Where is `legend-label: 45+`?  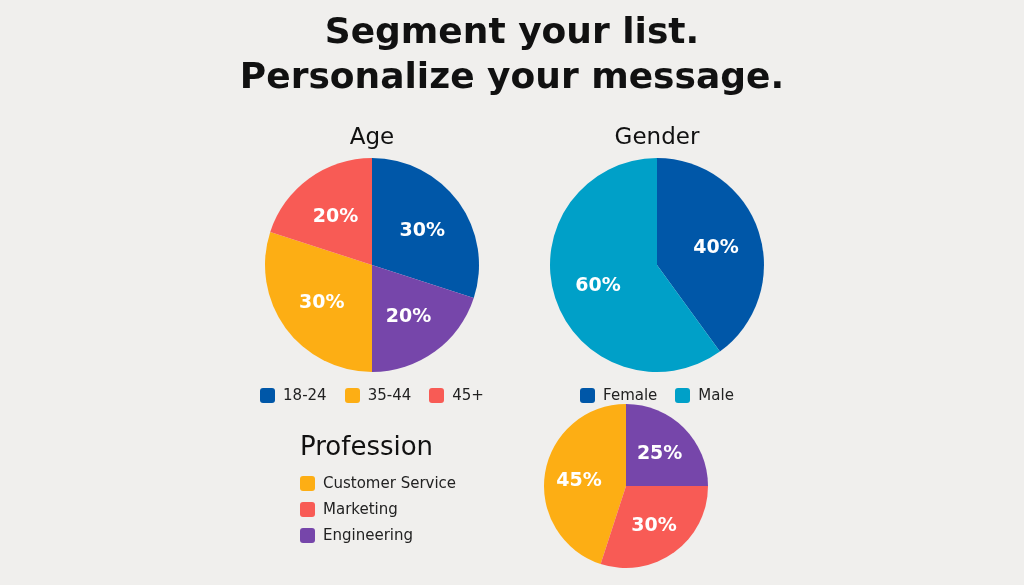 legend-label: 45+ is located at coordinates (468, 395).